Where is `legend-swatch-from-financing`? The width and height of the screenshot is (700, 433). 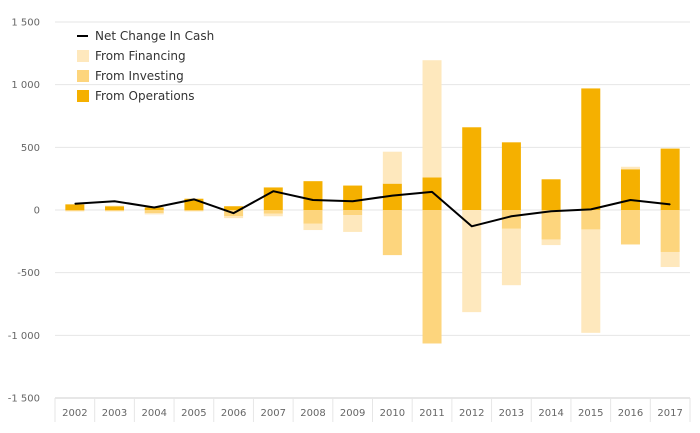 legend-swatch-from-financing is located at coordinates (83, 56).